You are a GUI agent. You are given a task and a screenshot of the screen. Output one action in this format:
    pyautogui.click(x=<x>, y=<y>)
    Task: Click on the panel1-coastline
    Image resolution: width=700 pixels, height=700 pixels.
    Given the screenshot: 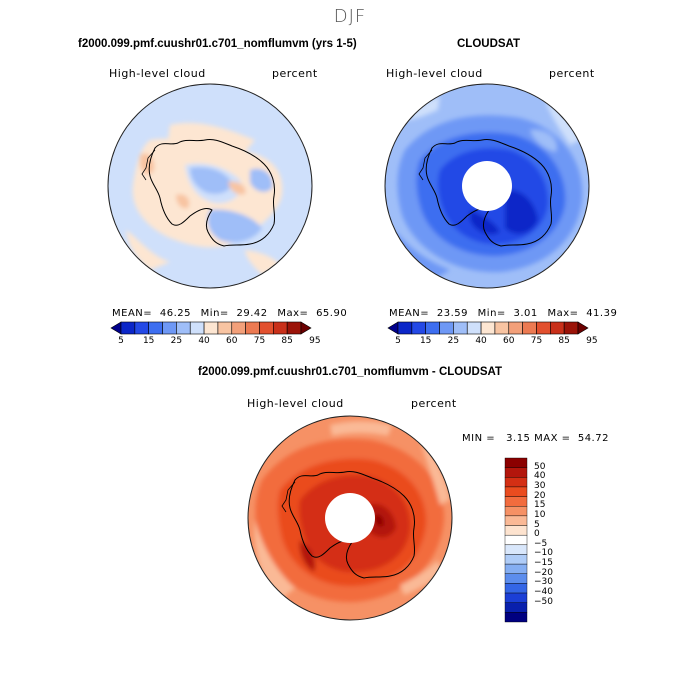 What is the action you would take?
    pyautogui.click(x=212, y=193)
    